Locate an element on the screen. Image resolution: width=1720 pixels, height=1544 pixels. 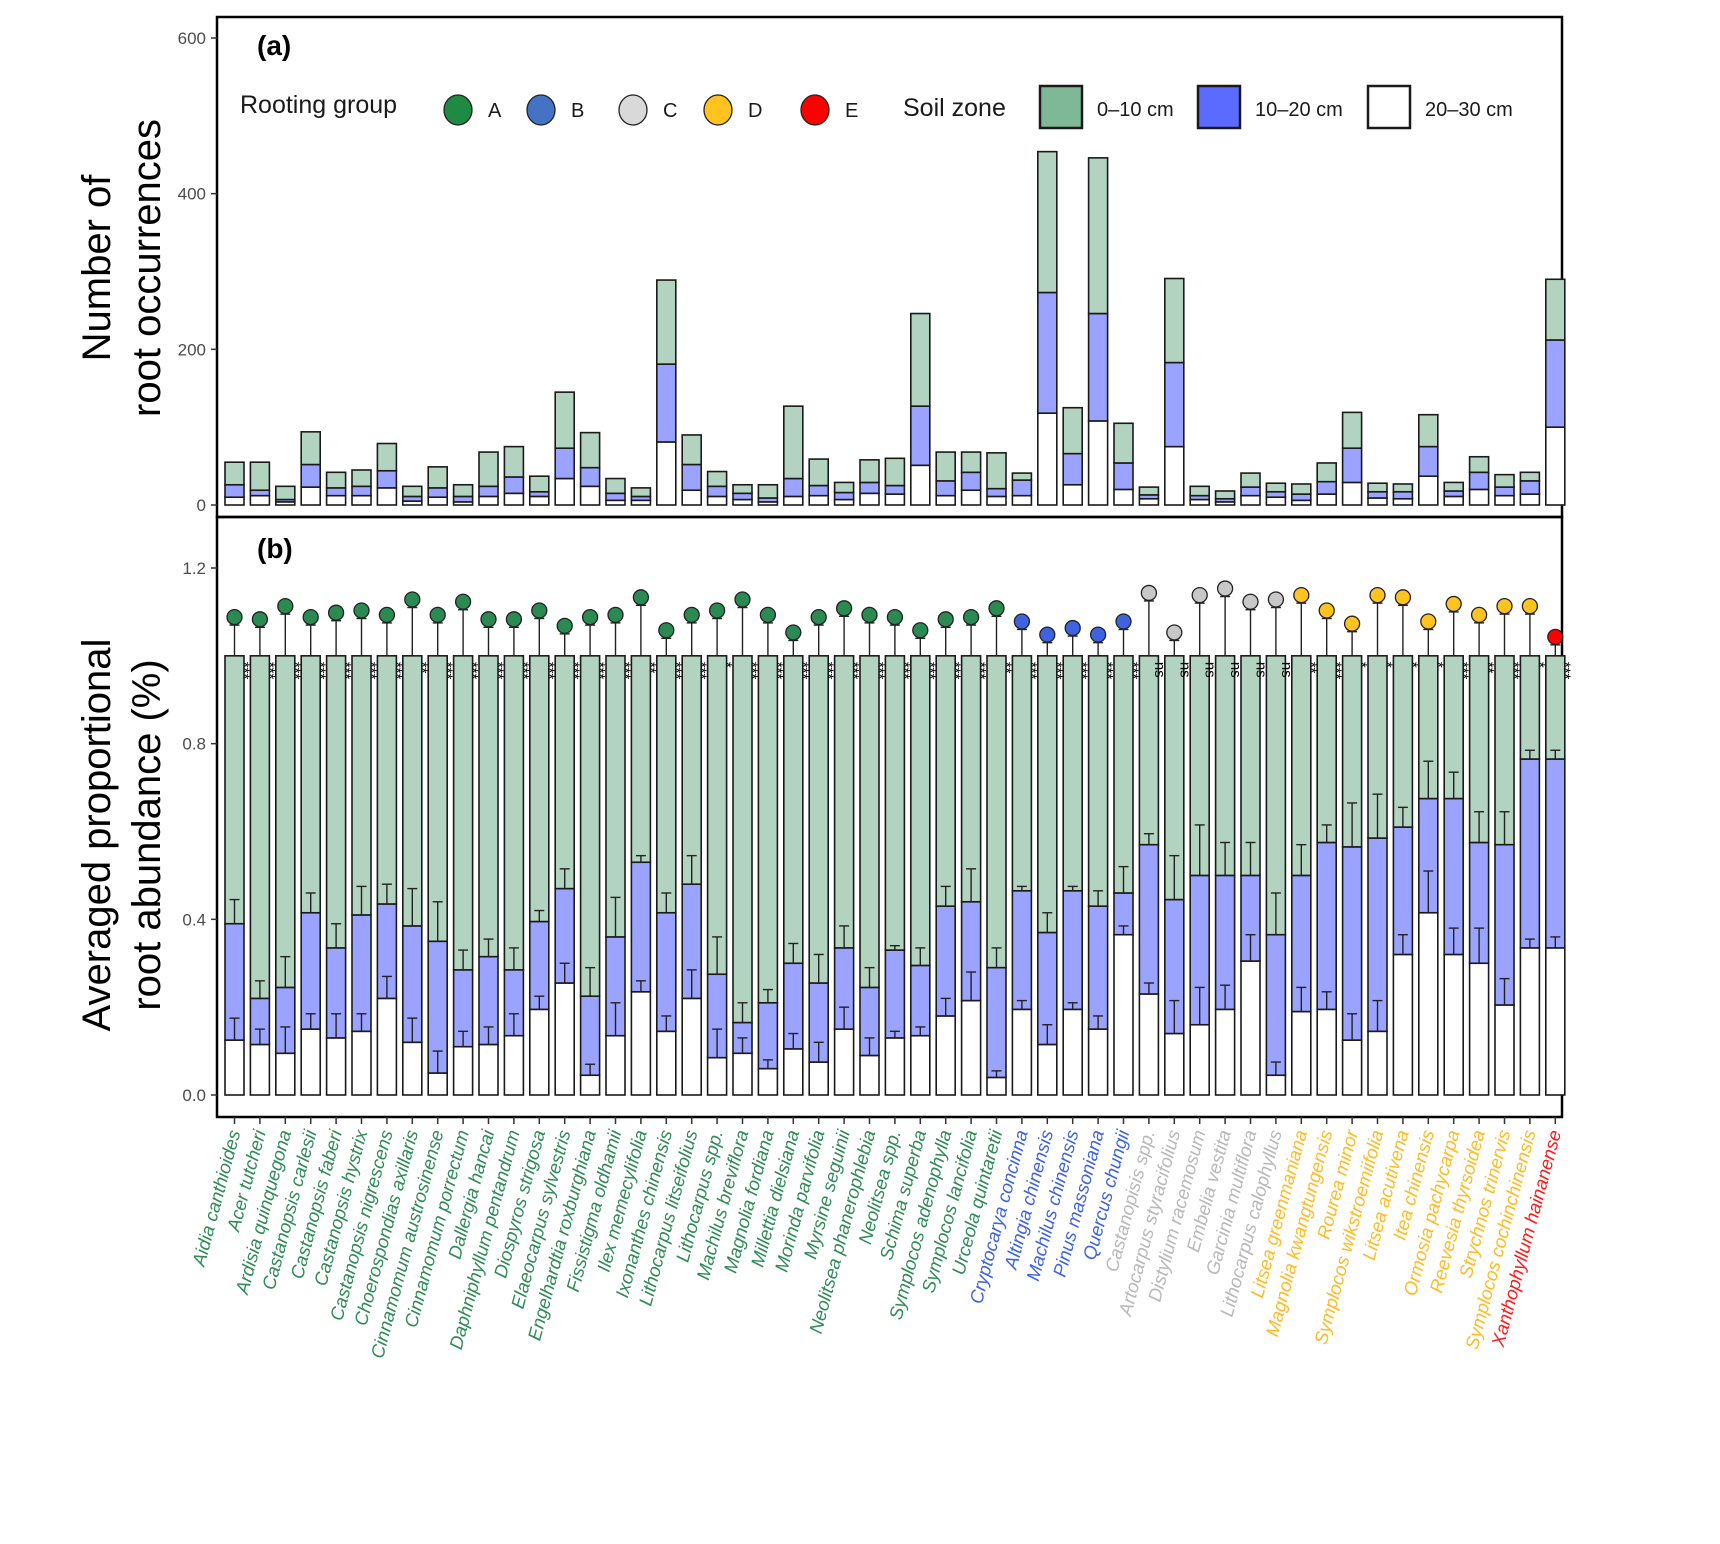
legend-group-b-icon is located at coordinates (541, 110).